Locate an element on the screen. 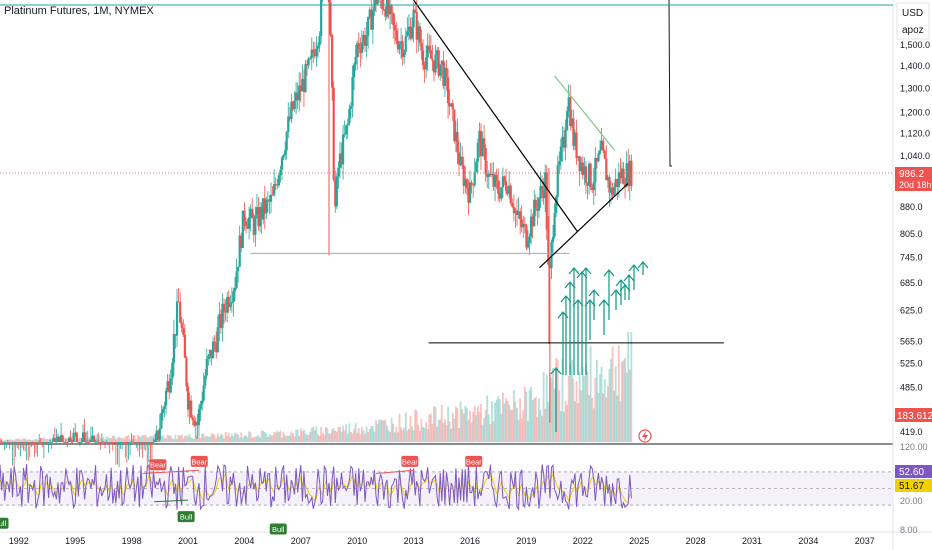  x-tick-label: 2037 is located at coordinates (865, 541).